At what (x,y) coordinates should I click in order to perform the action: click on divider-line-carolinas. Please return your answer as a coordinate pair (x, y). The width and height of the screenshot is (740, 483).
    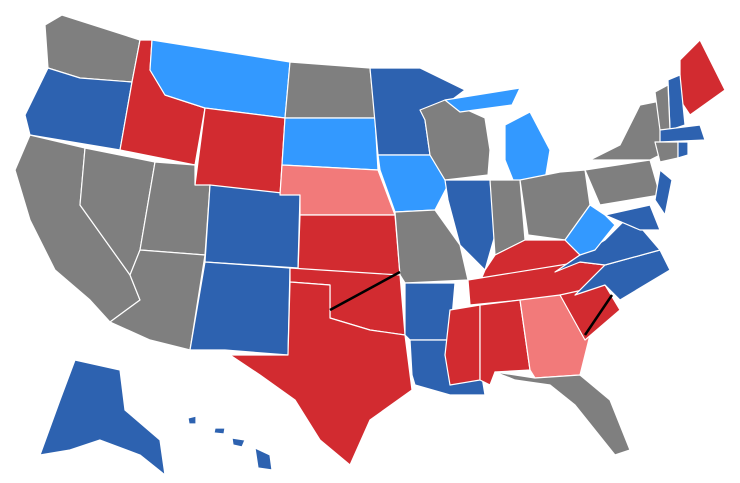
    Looking at the image, I should click on (598, 315).